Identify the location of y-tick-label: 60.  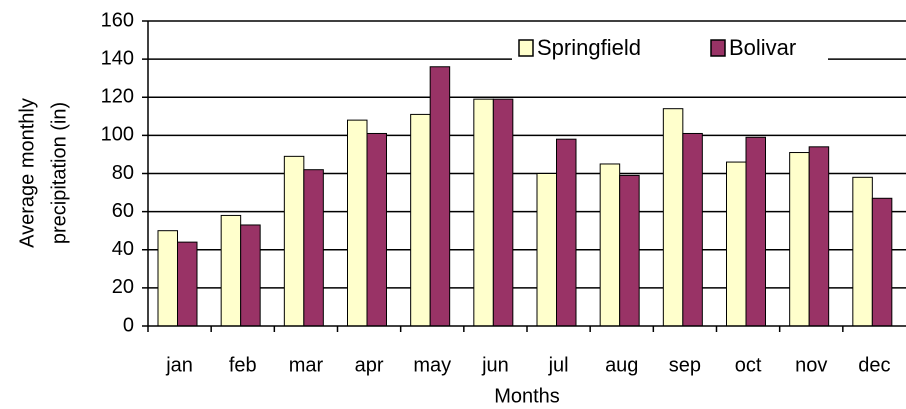
(123, 211).